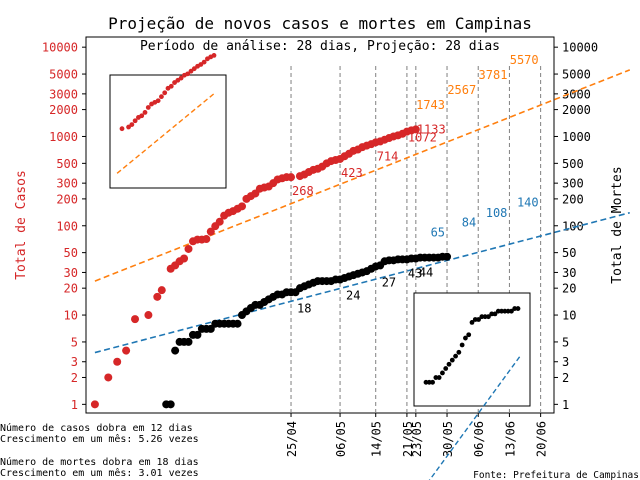 The image size is (640, 480). I want to click on cases-value-label: 1133, so click(431, 129).